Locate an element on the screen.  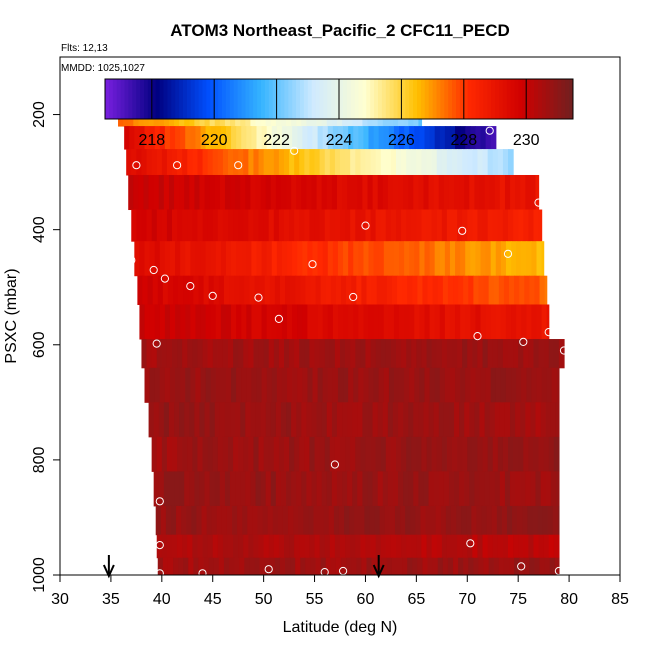
y-tick-label: 400 is located at coordinates (39, 229).